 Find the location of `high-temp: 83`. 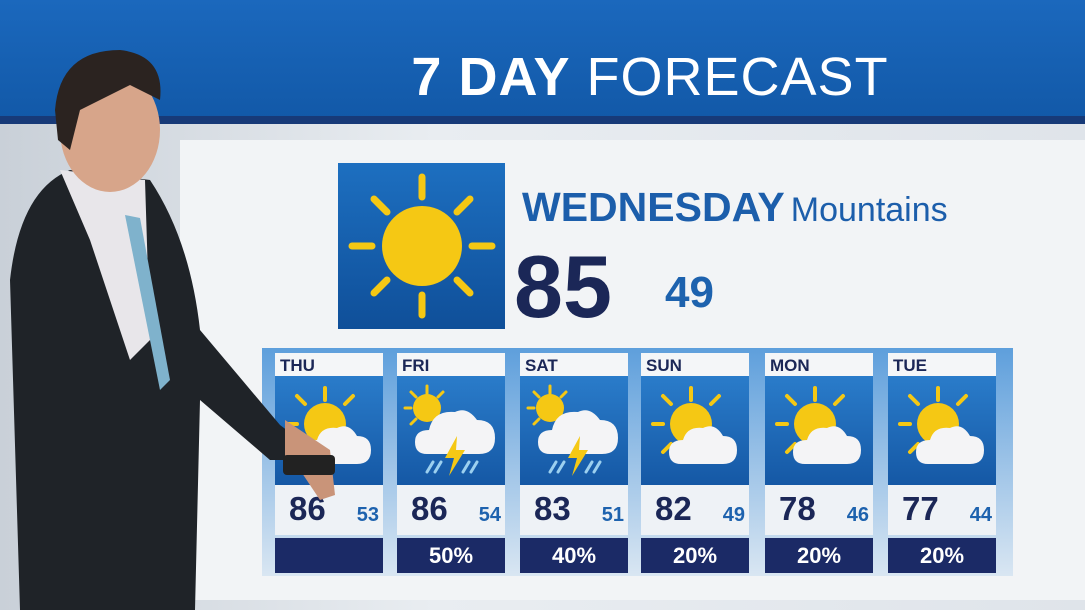

high-temp: 83 is located at coordinates (552, 508).